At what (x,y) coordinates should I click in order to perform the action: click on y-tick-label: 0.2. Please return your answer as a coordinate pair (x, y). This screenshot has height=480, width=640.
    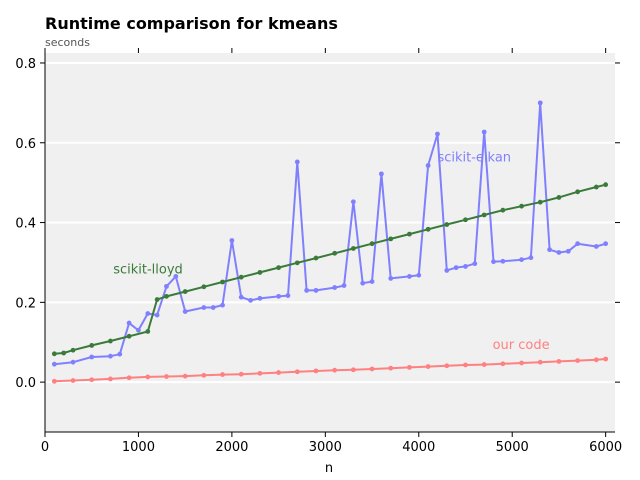
    Looking at the image, I should click on (25, 303).